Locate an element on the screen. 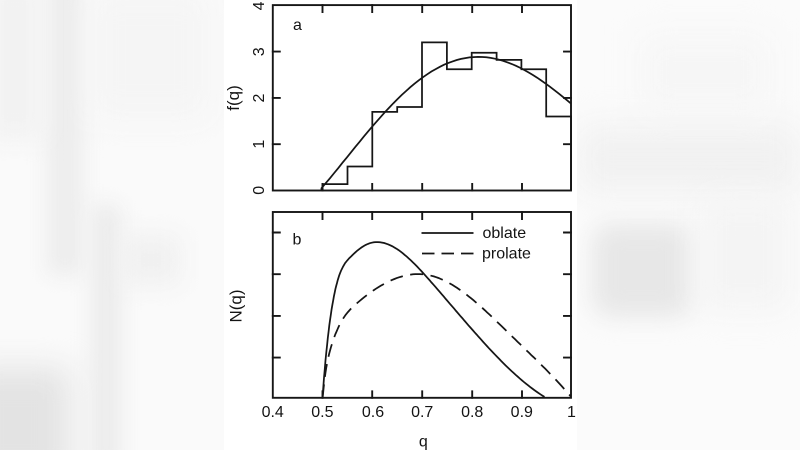  svg-text: oblate is located at coordinates (505, 233).